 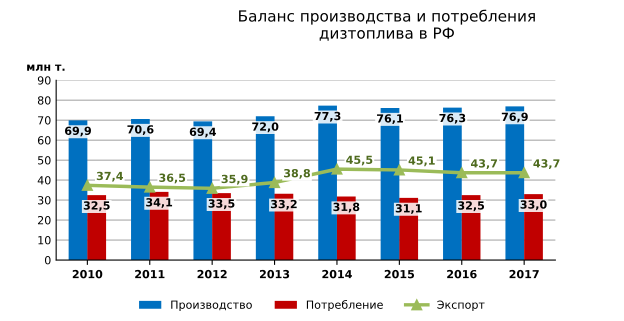 What do you see at coordinates (515, 117) in the screenshot?
I see `data-label: 76,9` at bounding box center [515, 117].